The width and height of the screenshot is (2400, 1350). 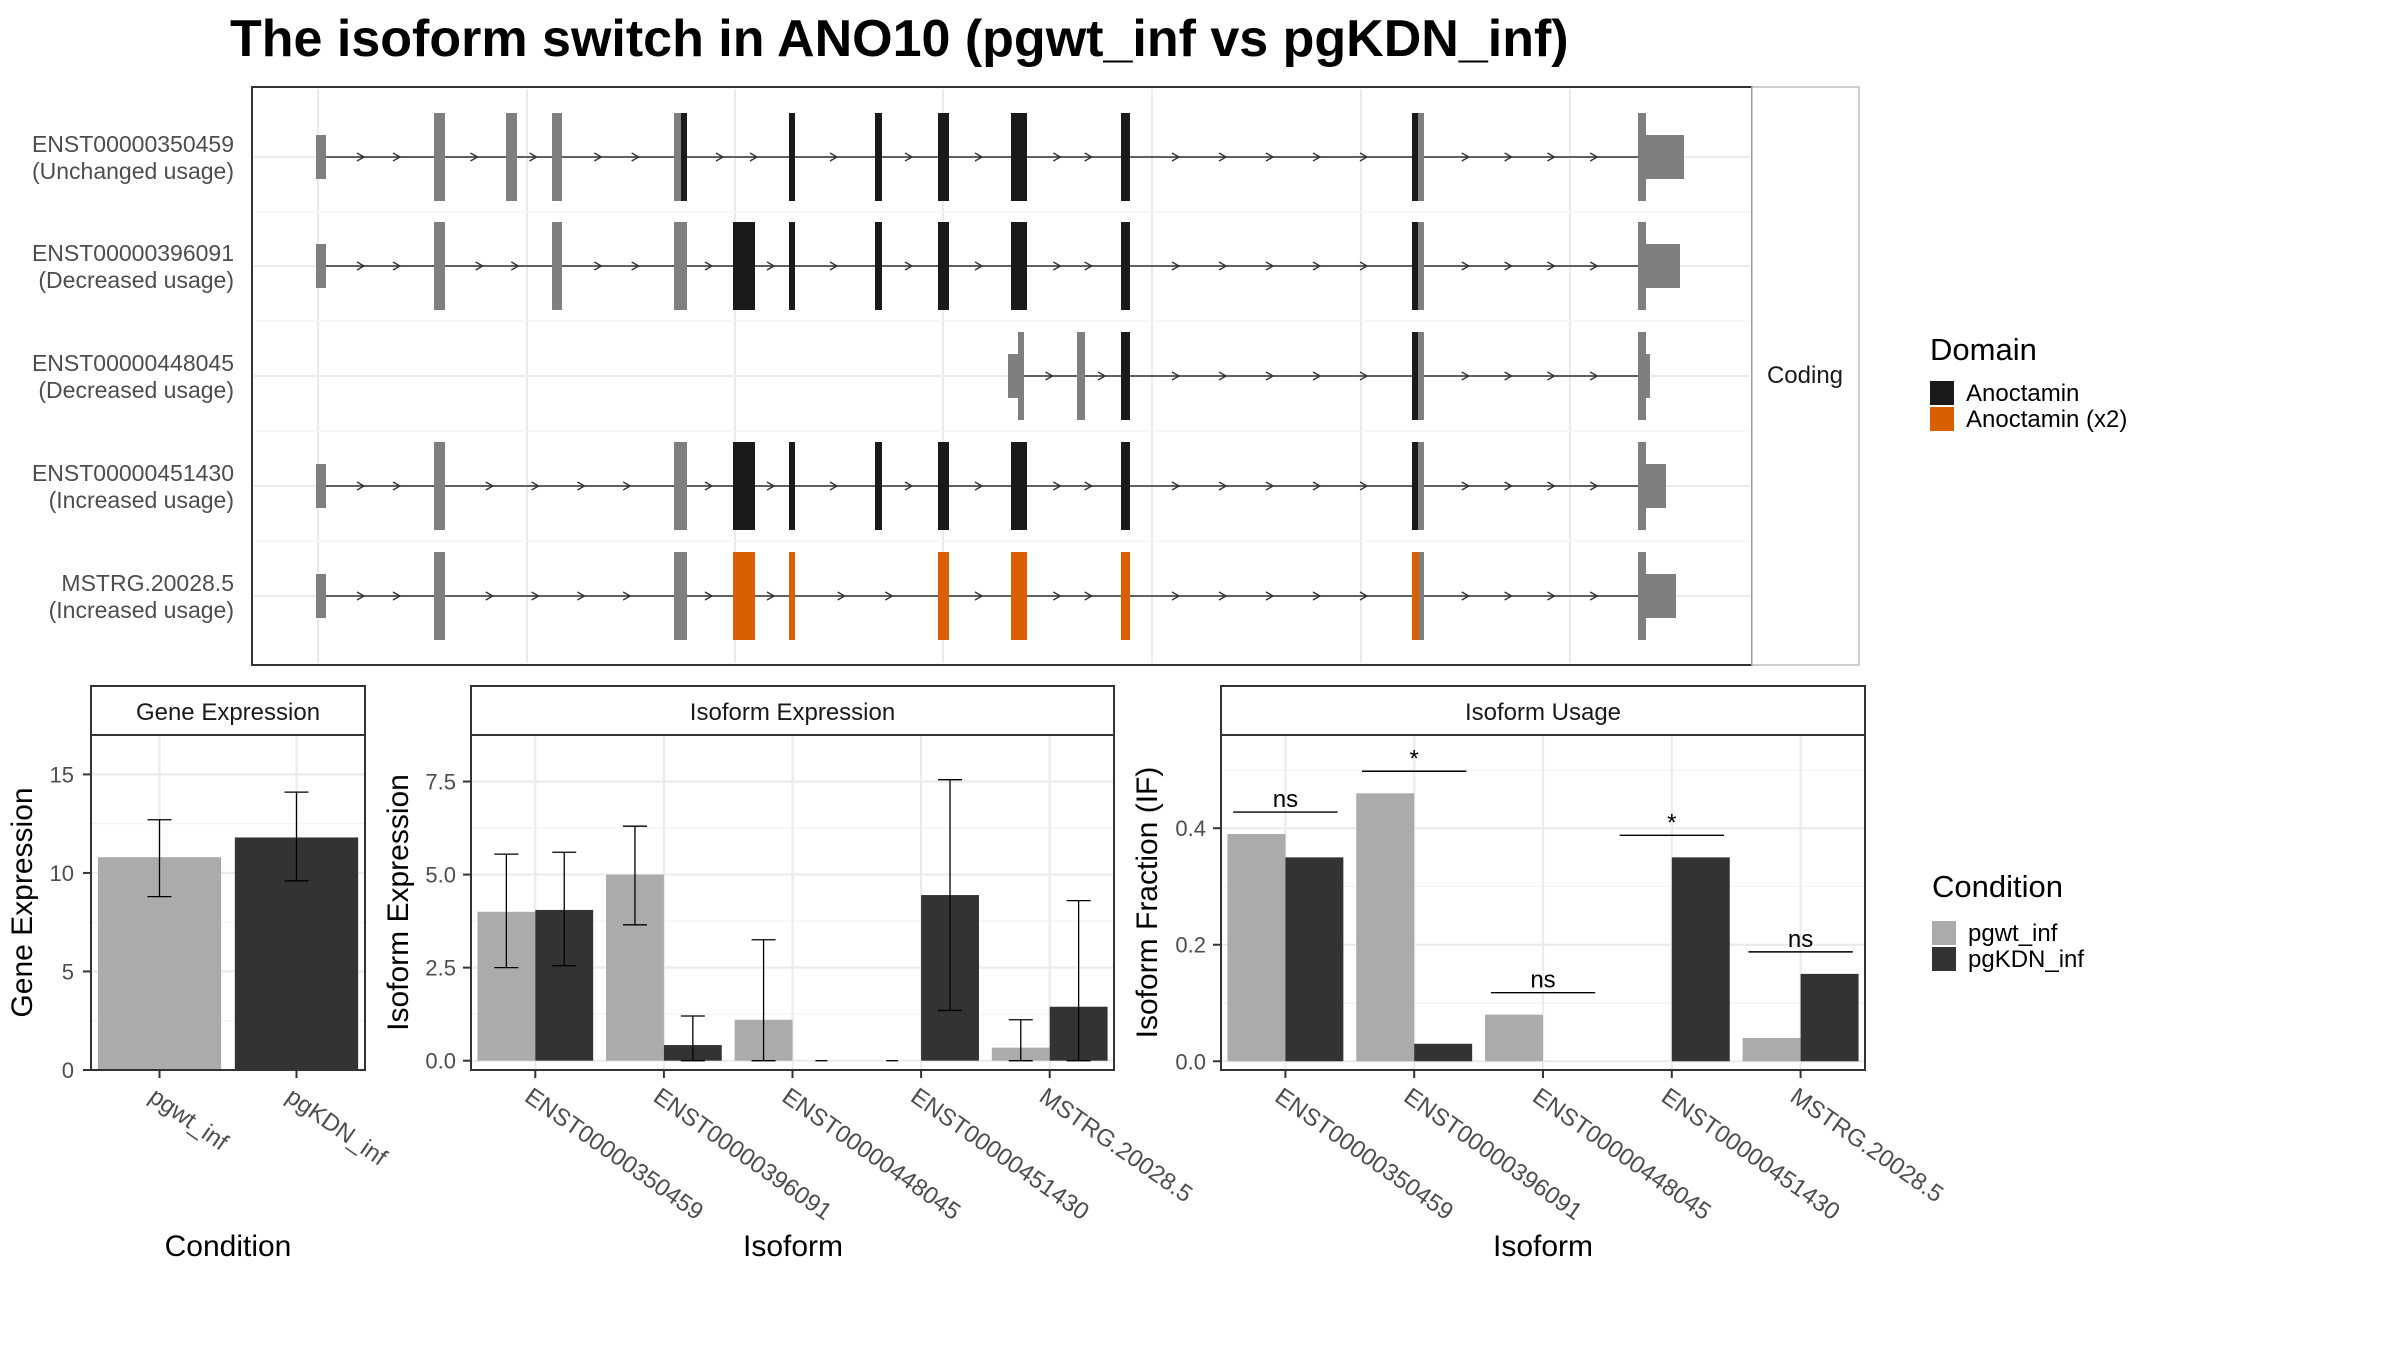 What do you see at coordinates (2008, 921) in the screenshot?
I see `condition-legend: Condition pgwt_inf pgKDN_inf` at bounding box center [2008, 921].